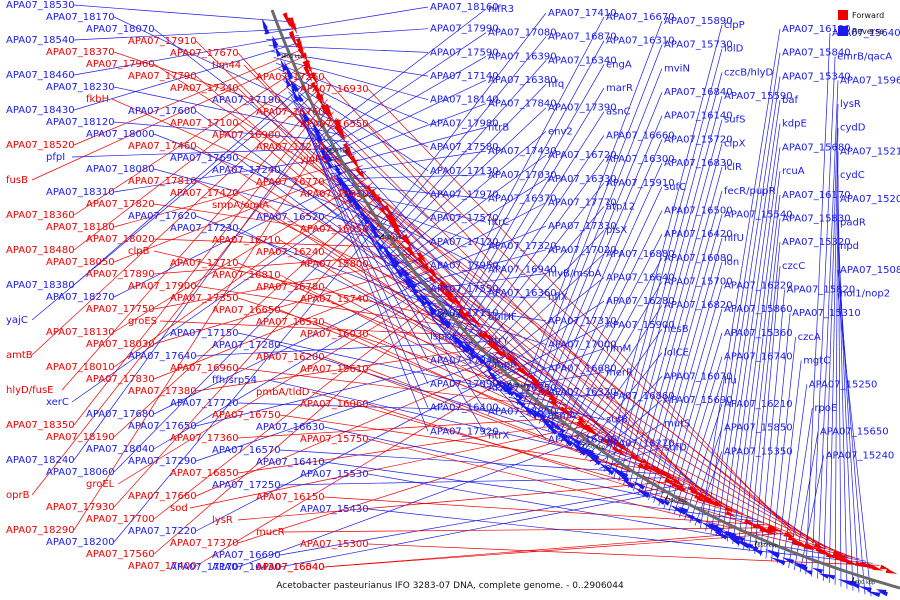 The image size is (900, 600). Describe the element at coordinates (698, 258) in the screenshot. I see `gene-label: APA07_16080` at that location.